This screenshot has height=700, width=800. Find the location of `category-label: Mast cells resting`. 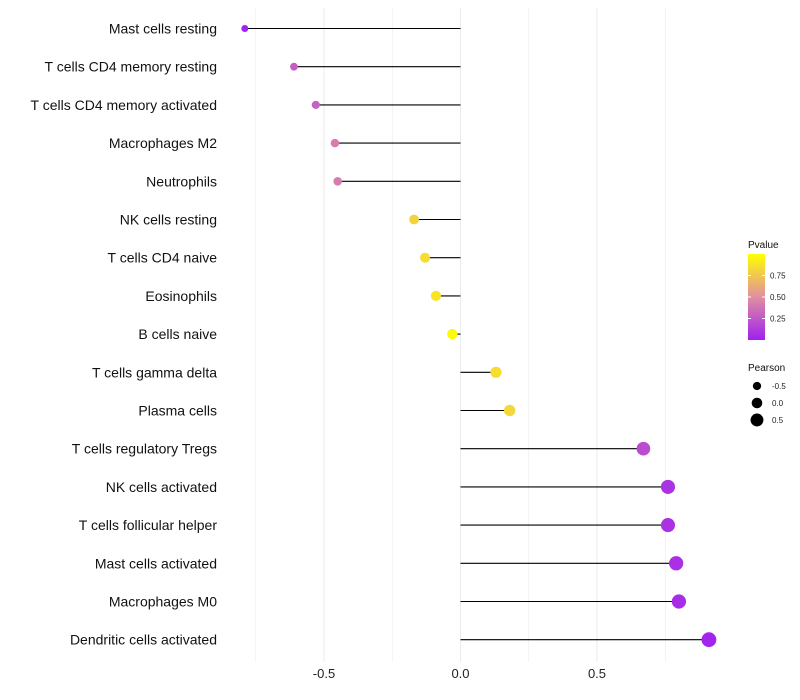

category-label: Mast cells resting is located at coordinates (163, 29).